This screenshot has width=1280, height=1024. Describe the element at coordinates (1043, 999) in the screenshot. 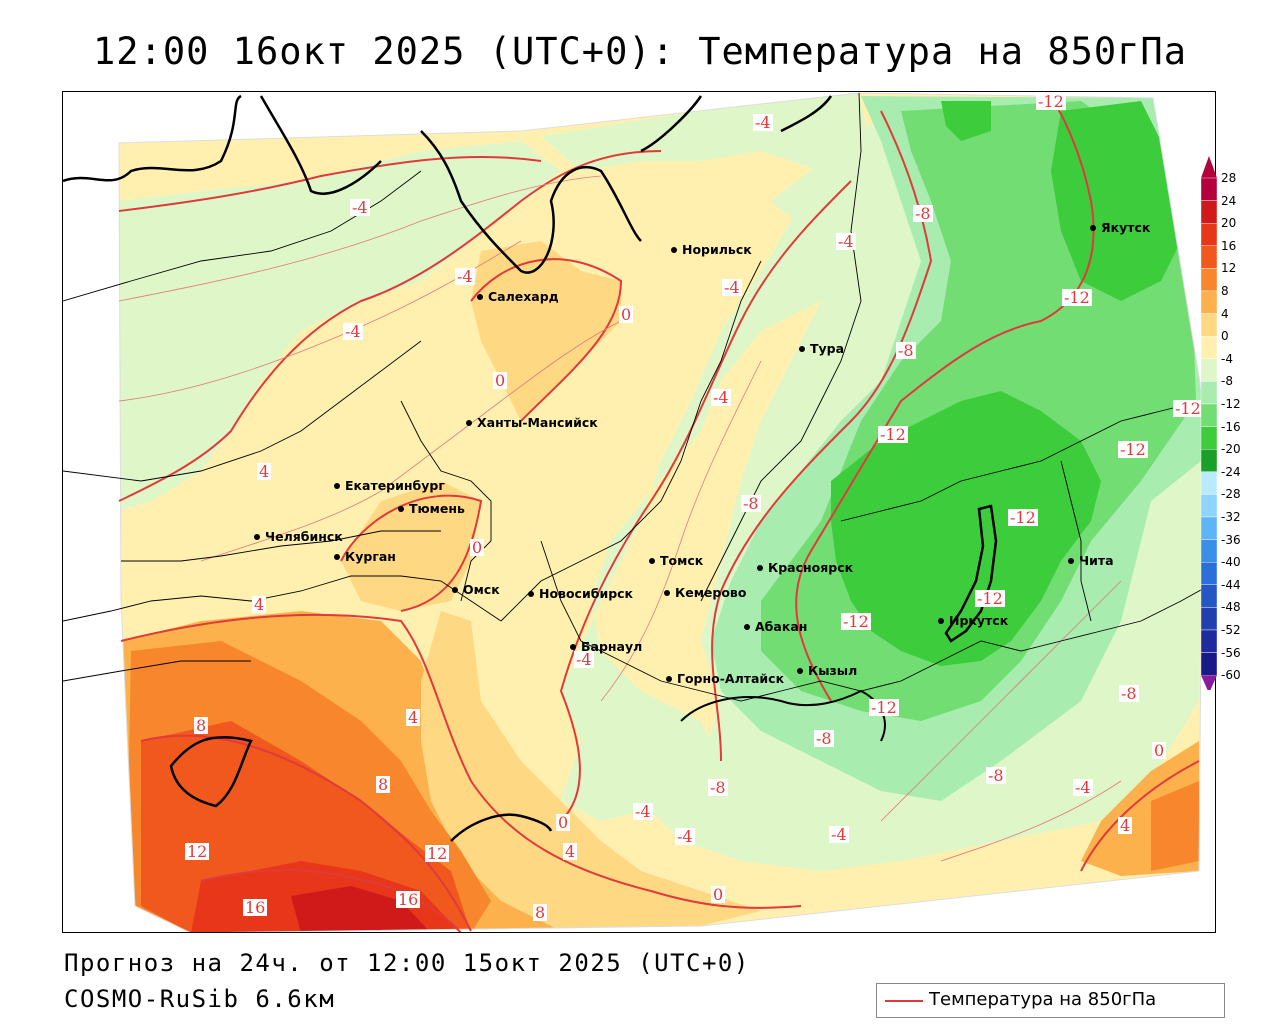

I see `legend-label: Температура на 850гПа` at that location.